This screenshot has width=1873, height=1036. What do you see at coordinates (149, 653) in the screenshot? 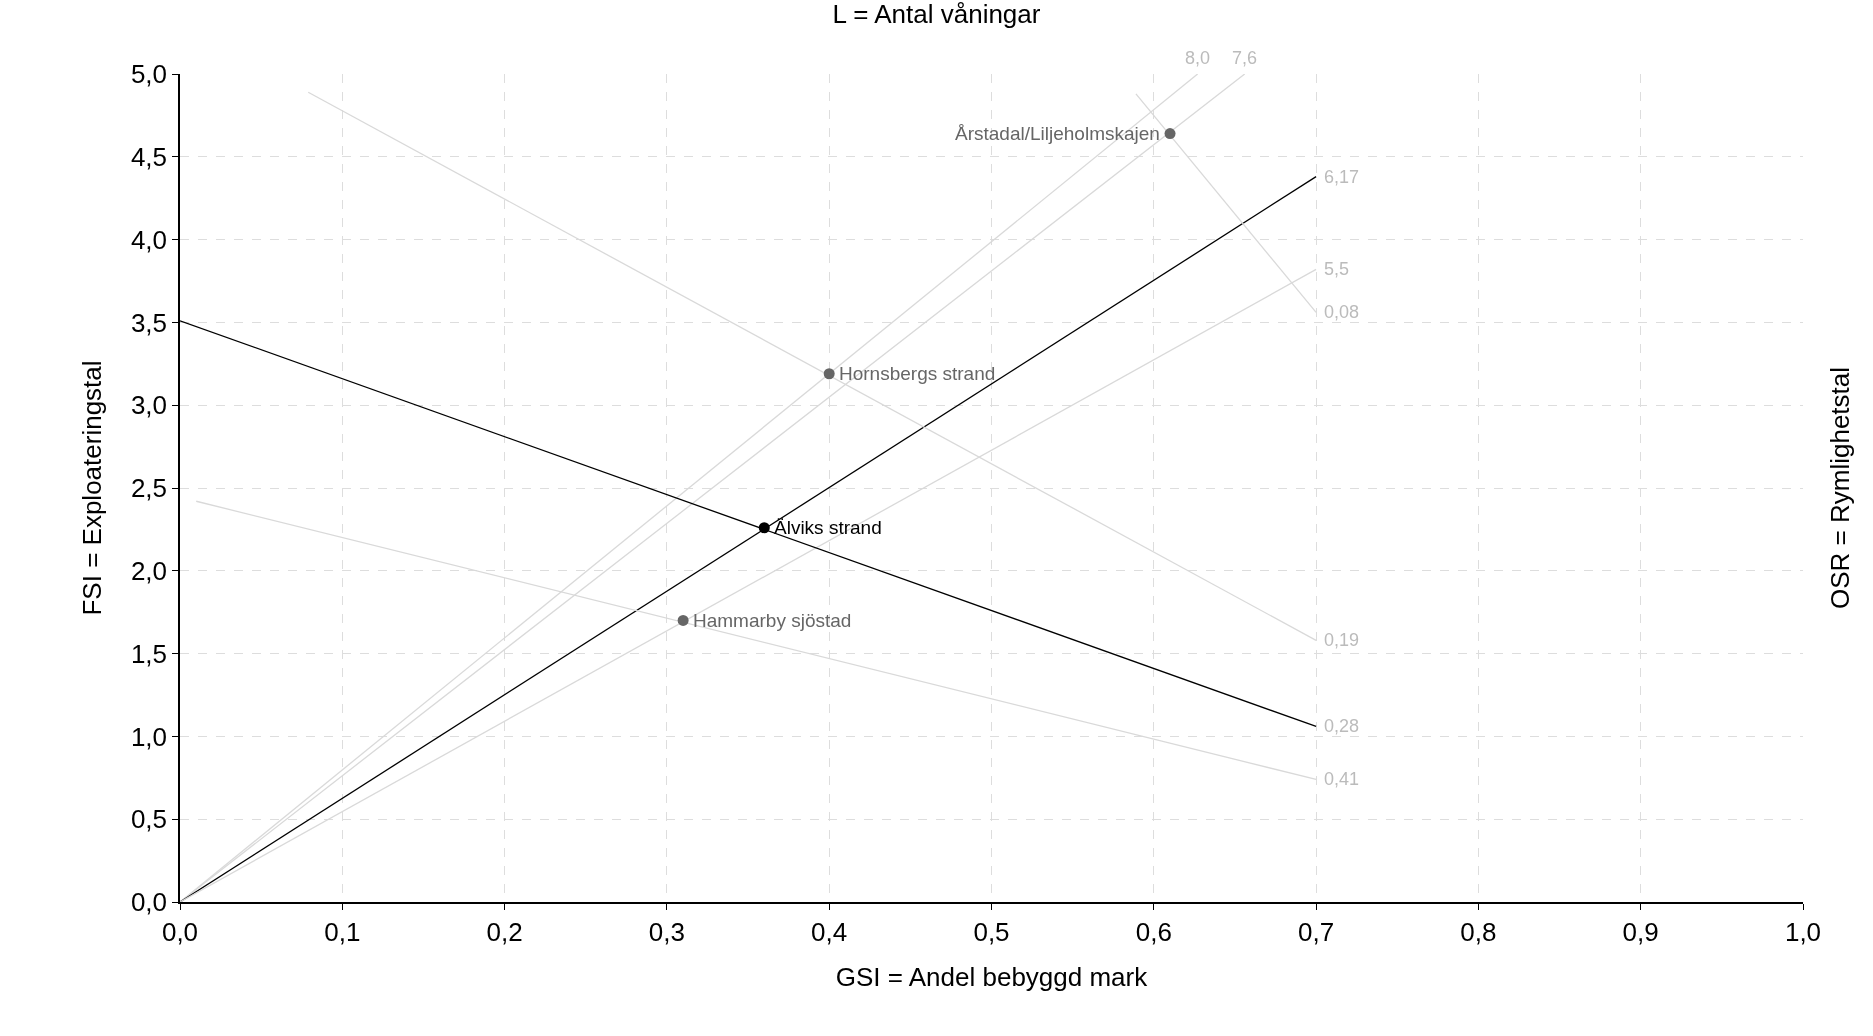
I see `y-tick-label: 1,5` at bounding box center [149, 653].